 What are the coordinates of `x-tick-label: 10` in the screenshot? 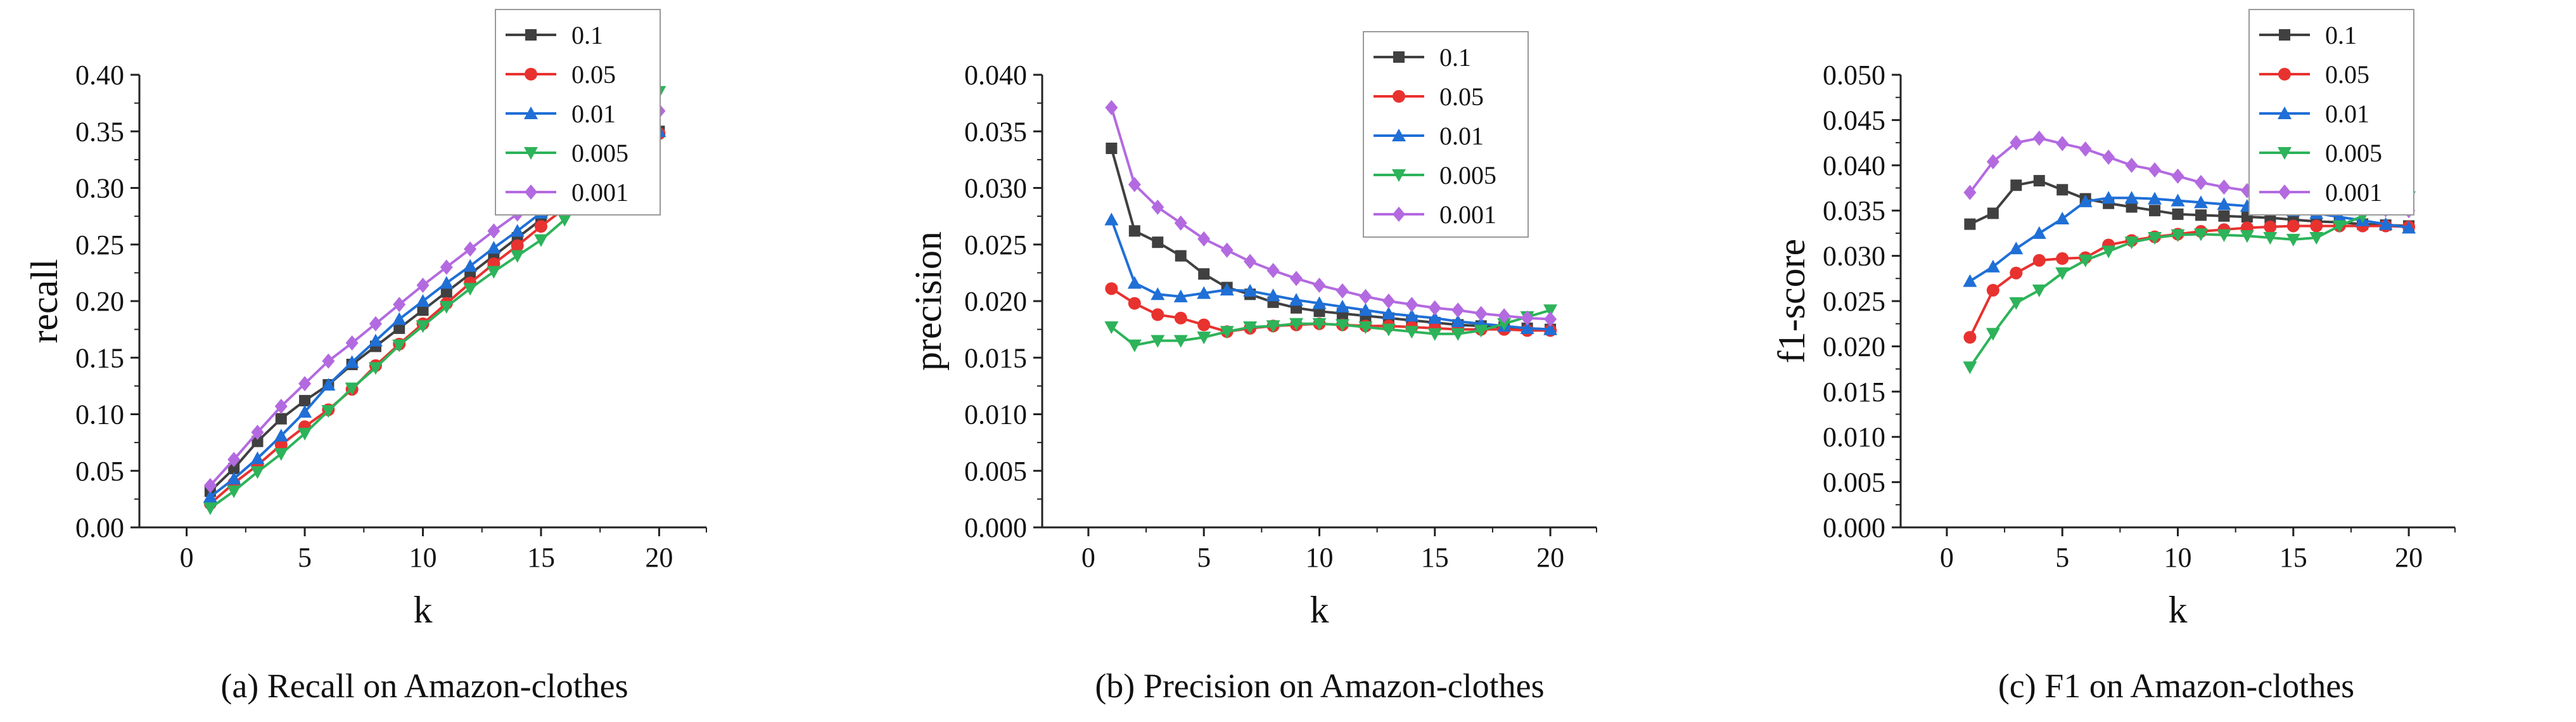 It's located at (2178, 557).